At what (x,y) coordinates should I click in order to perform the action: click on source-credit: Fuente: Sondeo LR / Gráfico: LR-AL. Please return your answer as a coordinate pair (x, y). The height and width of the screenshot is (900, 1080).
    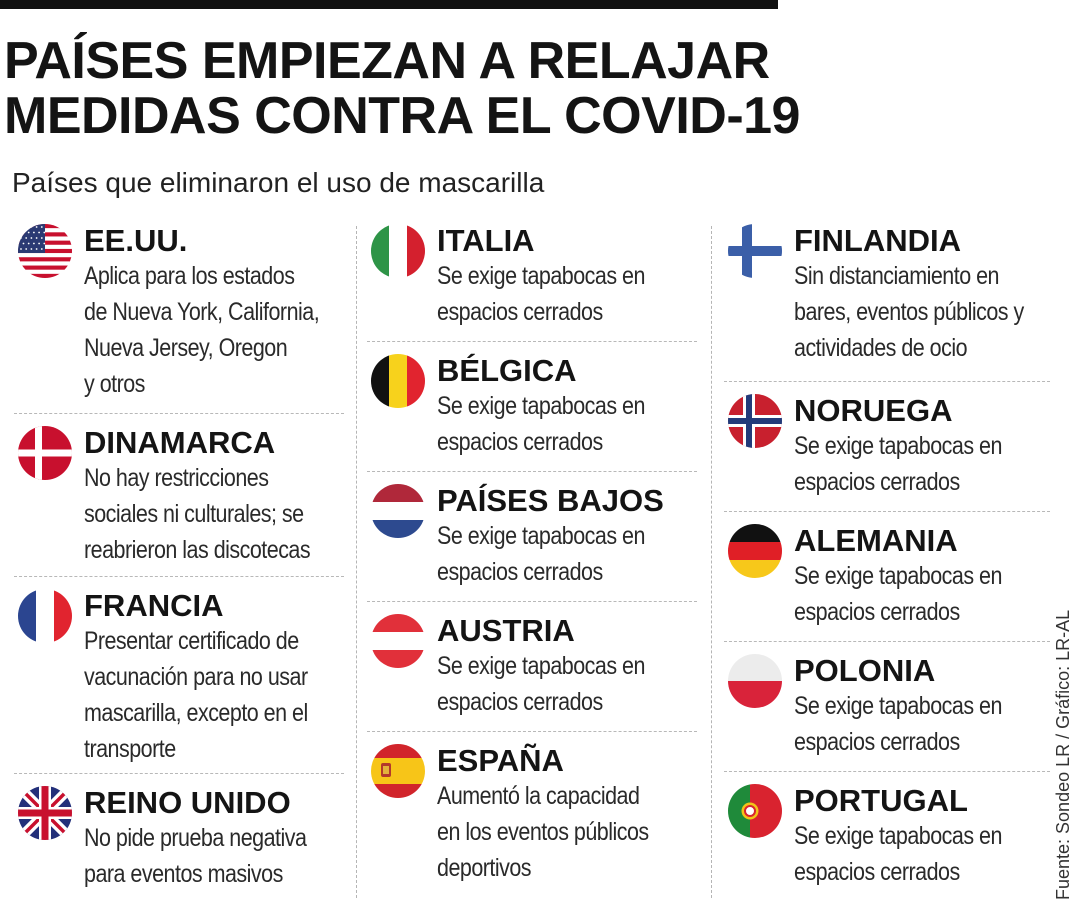
    Looking at the image, I should click on (1063, 754).